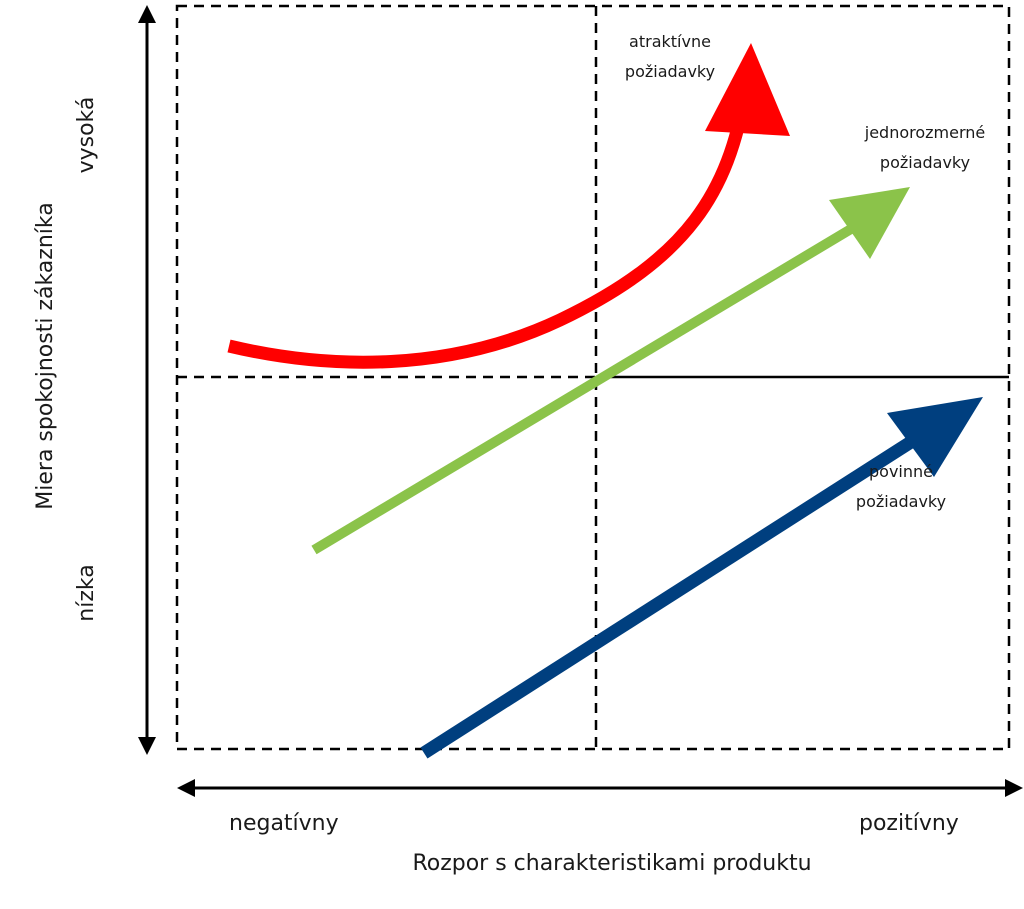 This screenshot has width=1024, height=909. What do you see at coordinates (901, 486) in the screenshot?
I see `must-be-label: povinné požiadavky` at bounding box center [901, 486].